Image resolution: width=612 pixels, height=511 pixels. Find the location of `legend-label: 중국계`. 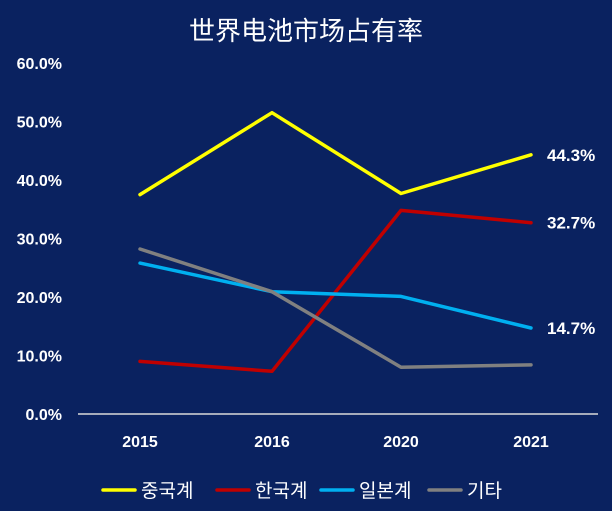

legend-label: 중국계 is located at coordinates (167, 491).